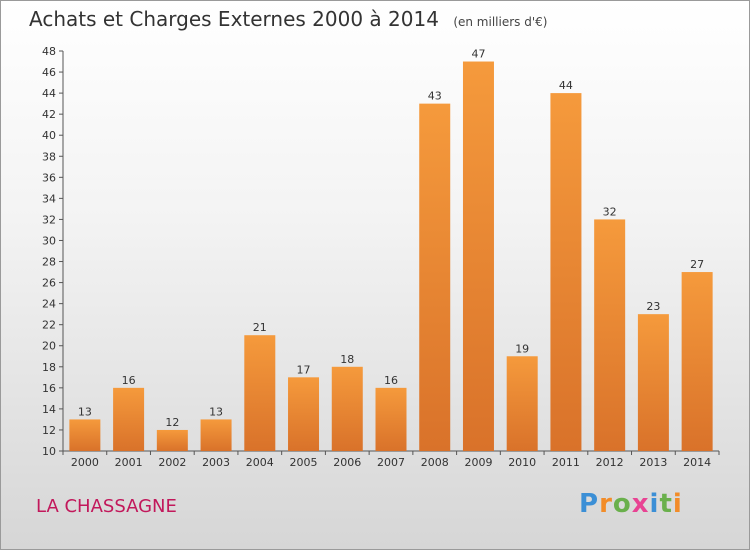  I want to click on x-tick-label: 2003, so click(216, 462).